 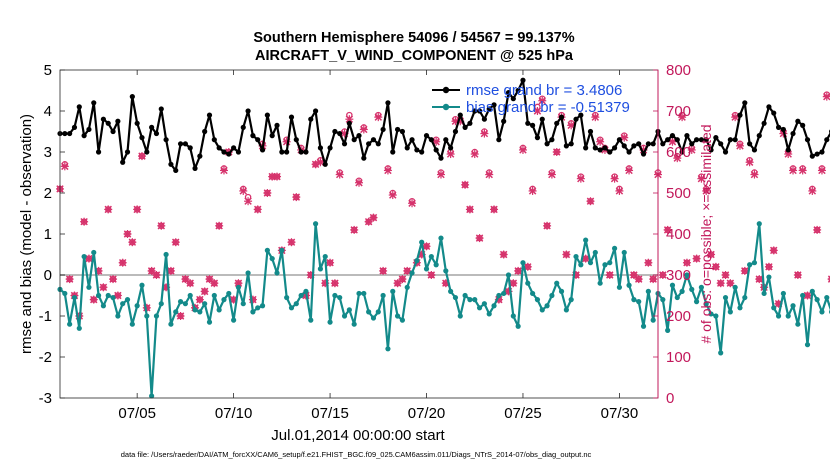 What do you see at coordinates (48, 275) in the screenshot?
I see `left-y-tick-label: 0` at bounding box center [48, 275].